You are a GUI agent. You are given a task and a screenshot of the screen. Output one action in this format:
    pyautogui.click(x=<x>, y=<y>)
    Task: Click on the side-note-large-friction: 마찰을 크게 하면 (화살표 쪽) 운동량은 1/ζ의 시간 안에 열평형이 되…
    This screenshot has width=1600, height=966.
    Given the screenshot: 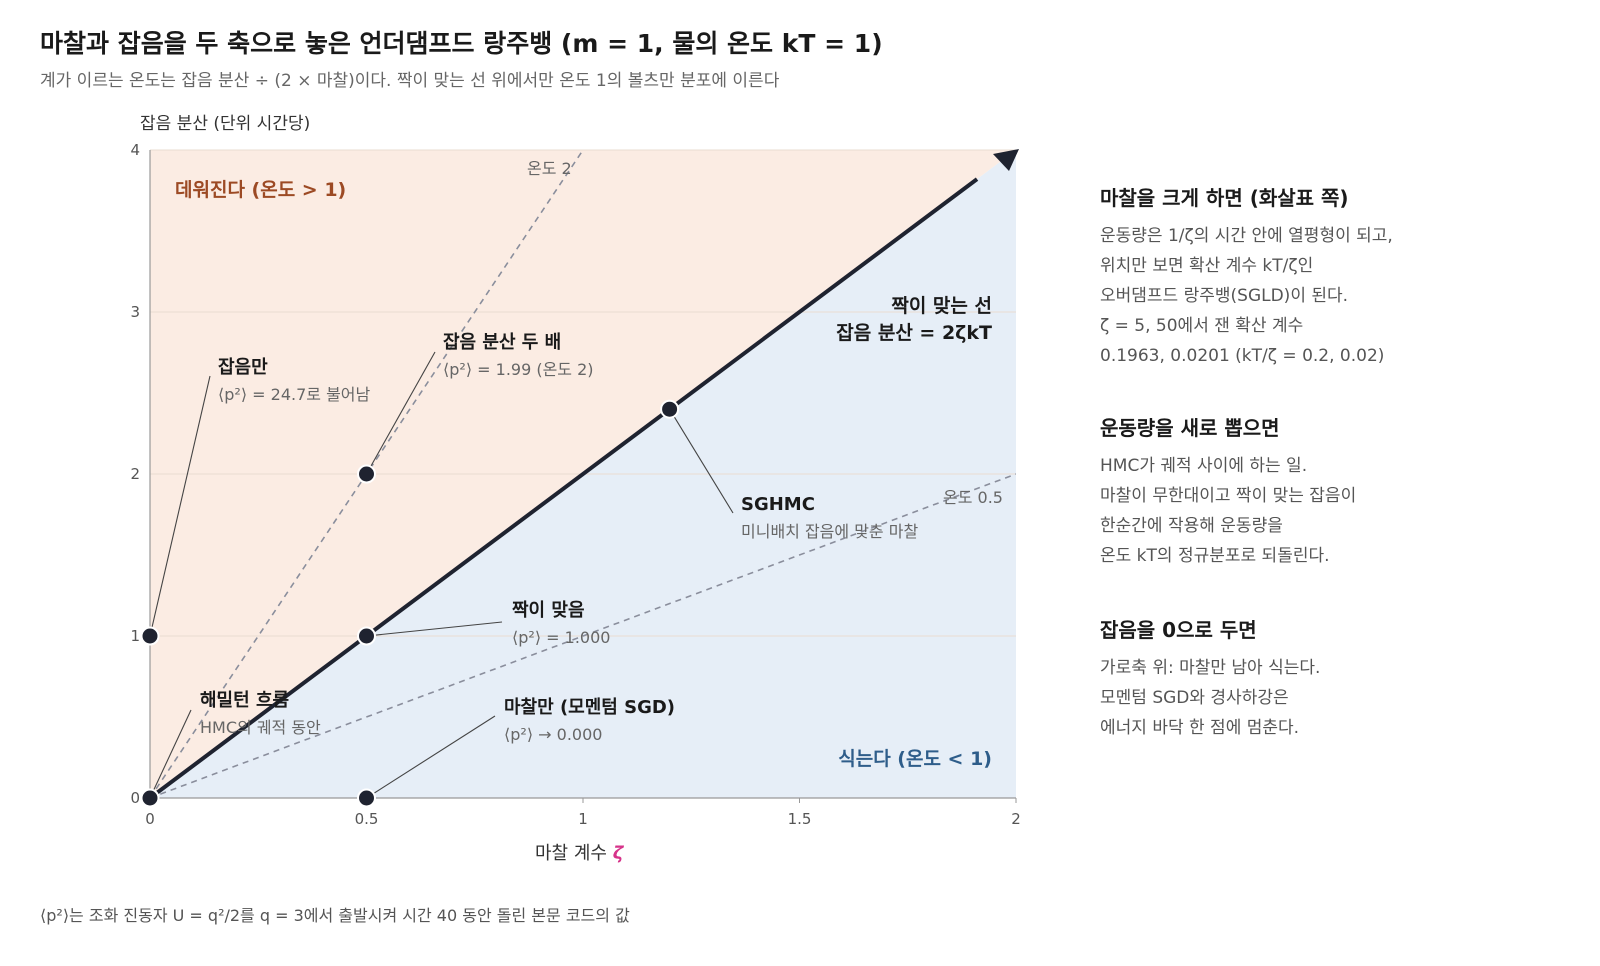 What is the action you would take?
    pyautogui.click(x=1330, y=276)
    